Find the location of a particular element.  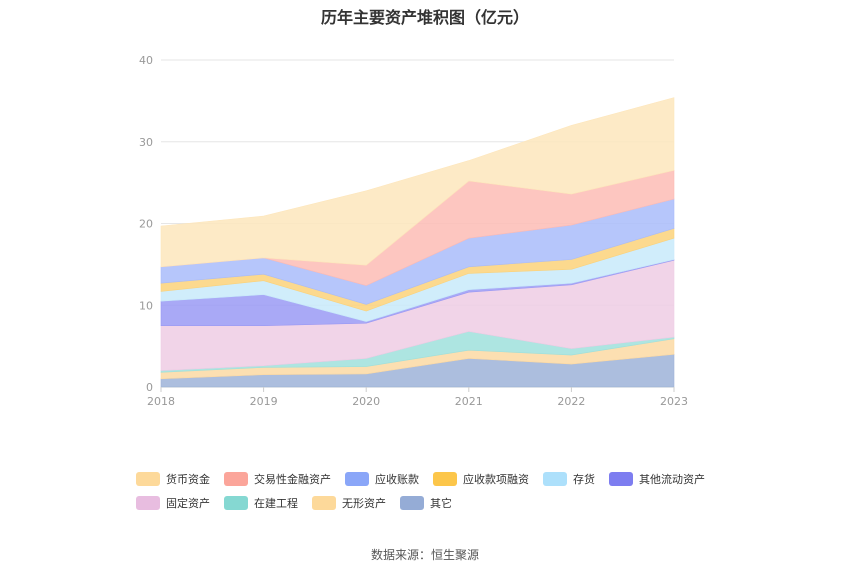

y-tick-label: 40 is located at coordinates (146, 60).